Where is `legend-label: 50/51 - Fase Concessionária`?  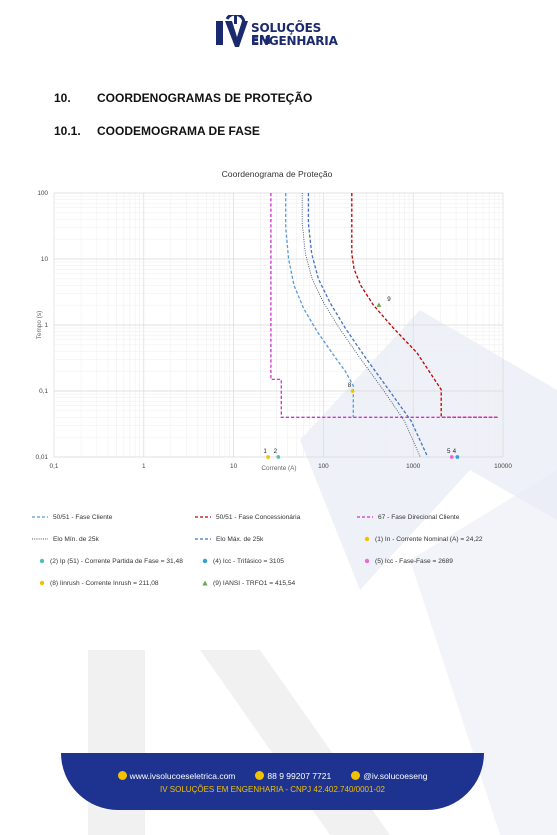 legend-label: 50/51 - Fase Concessionária is located at coordinates (258, 517).